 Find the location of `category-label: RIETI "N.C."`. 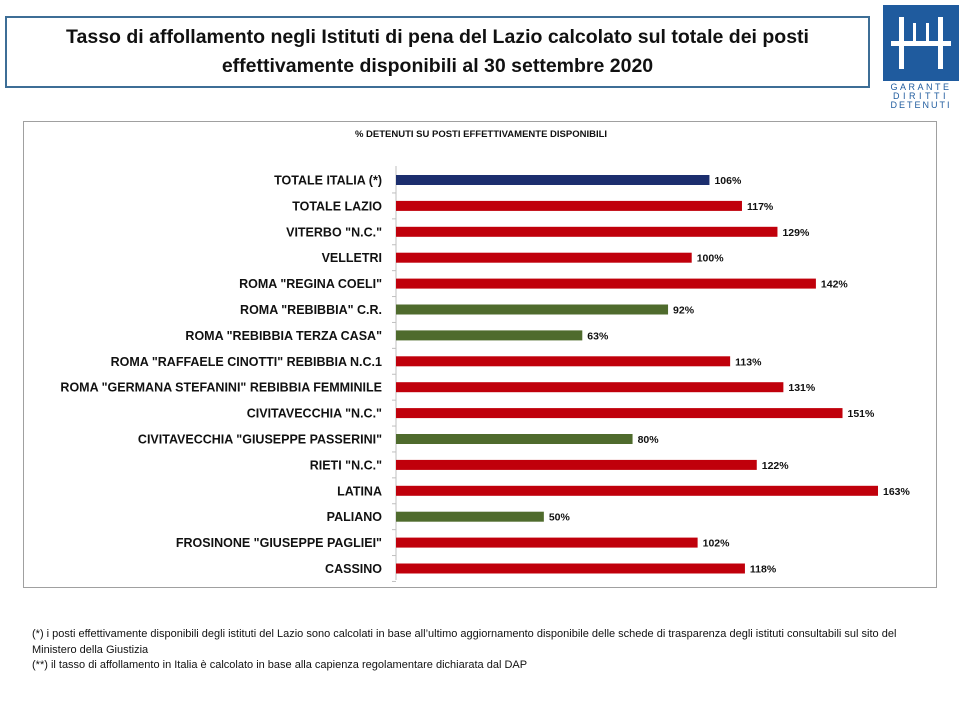

category-label: RIETI "N.C." is located at coordinates (346, 465).